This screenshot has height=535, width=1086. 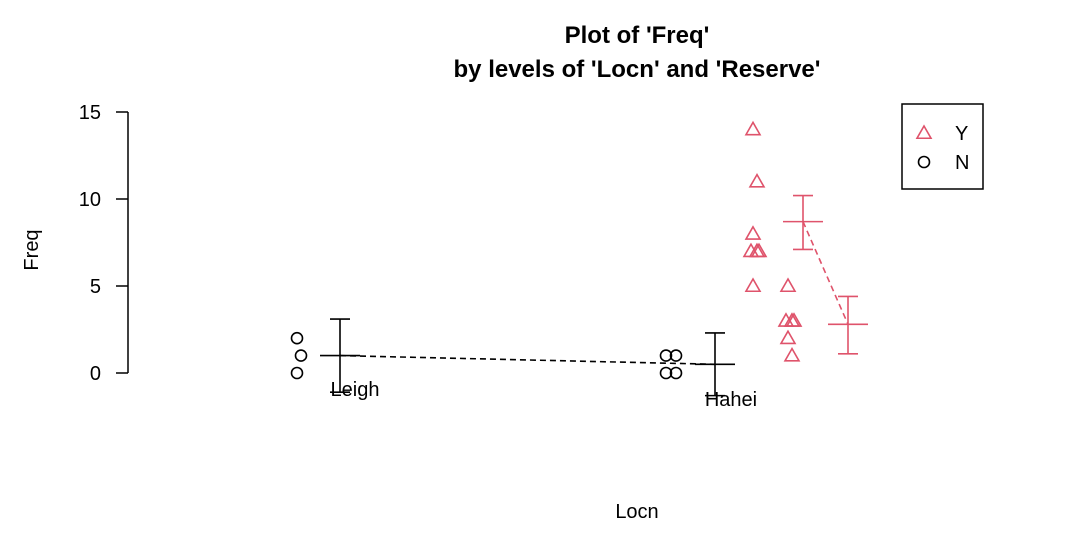 What do you see at coordinates (924, 132) in the screenshot?
I see `legend-marker-y` at bounding box center [924, 132].